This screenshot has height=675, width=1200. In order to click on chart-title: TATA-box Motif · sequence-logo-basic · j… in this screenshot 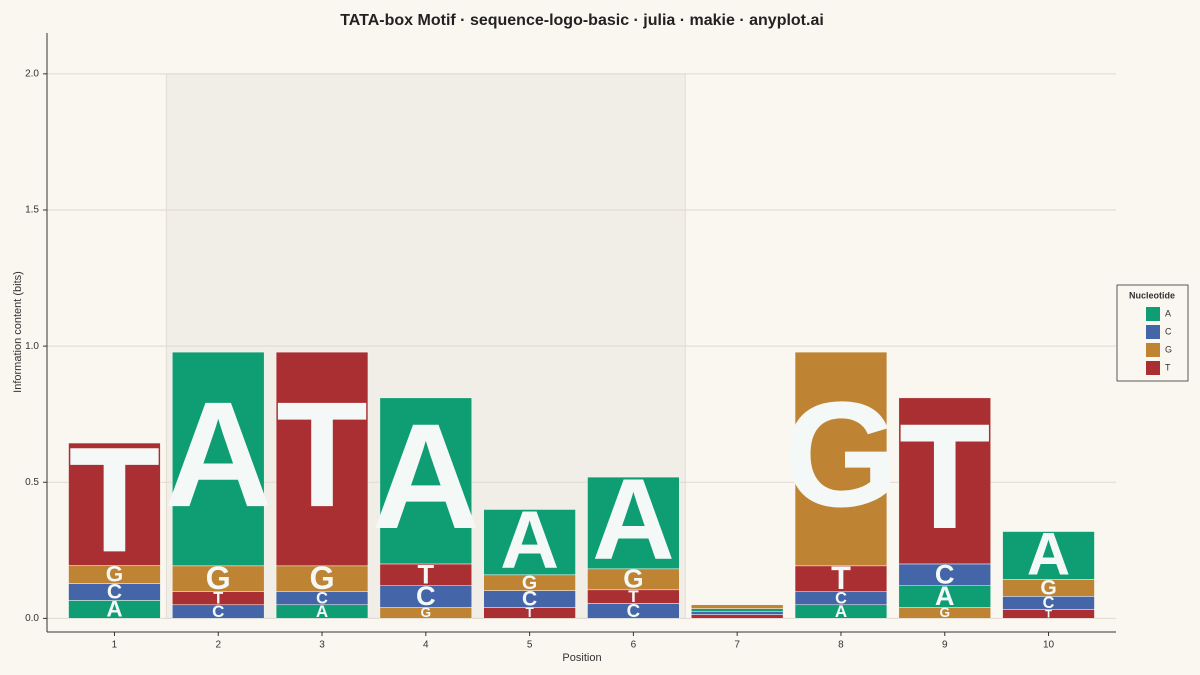, I will do `click(582, 20)`.